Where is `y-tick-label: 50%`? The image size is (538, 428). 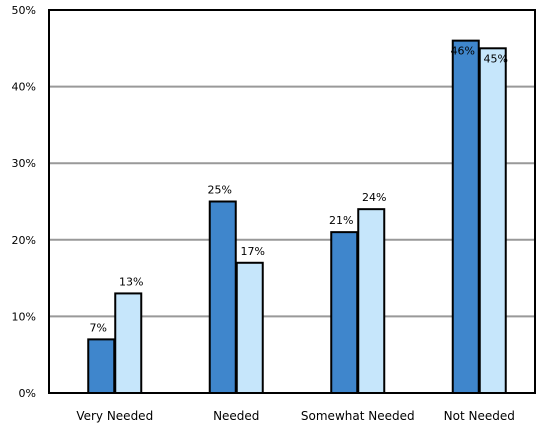
y-tick-label: 50% is located at coordinates (24, 10).